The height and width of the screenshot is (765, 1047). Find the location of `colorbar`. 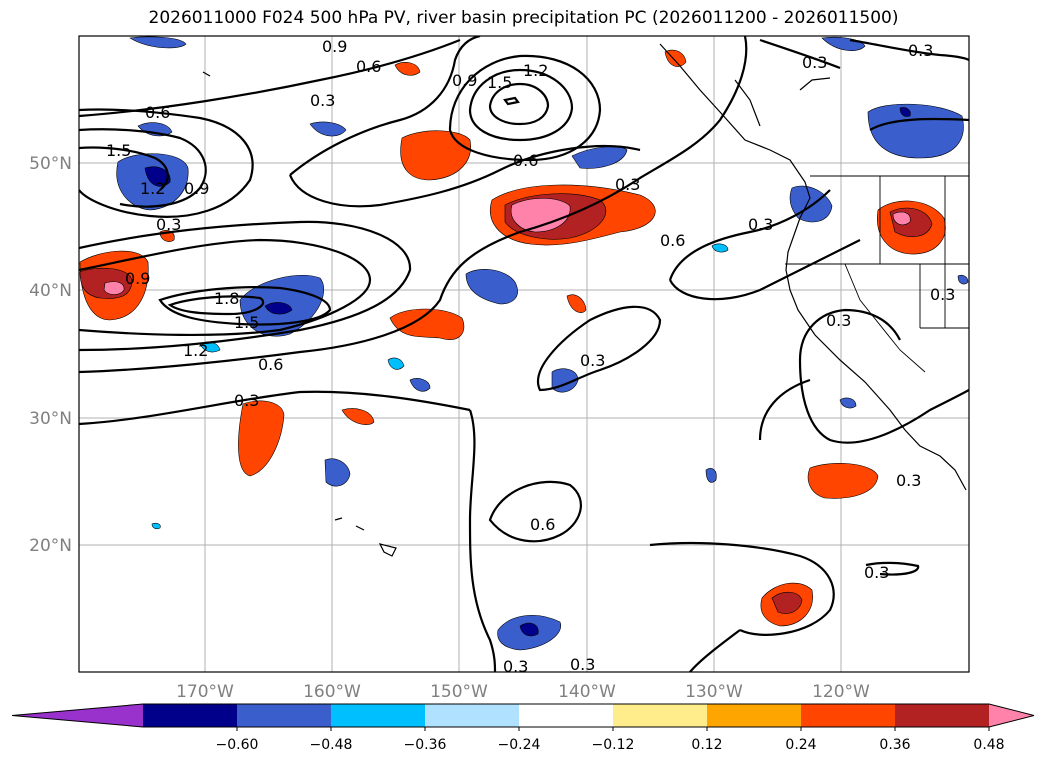

colorbar is located at coordinates (523, 715).